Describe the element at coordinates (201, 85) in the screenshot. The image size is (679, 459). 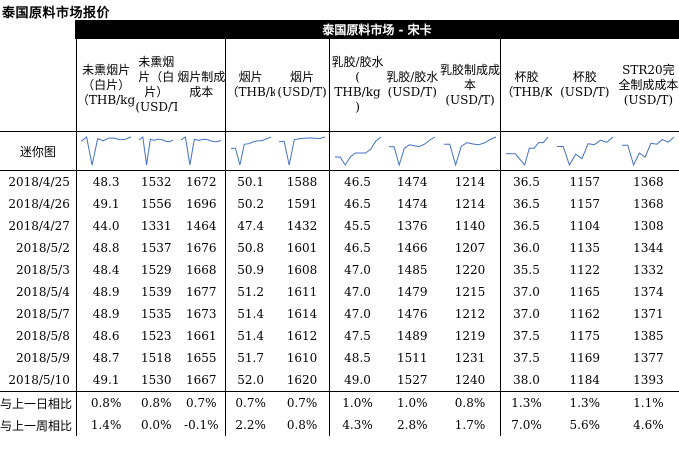
I see `column-header: 烟片制成成本` at that location.